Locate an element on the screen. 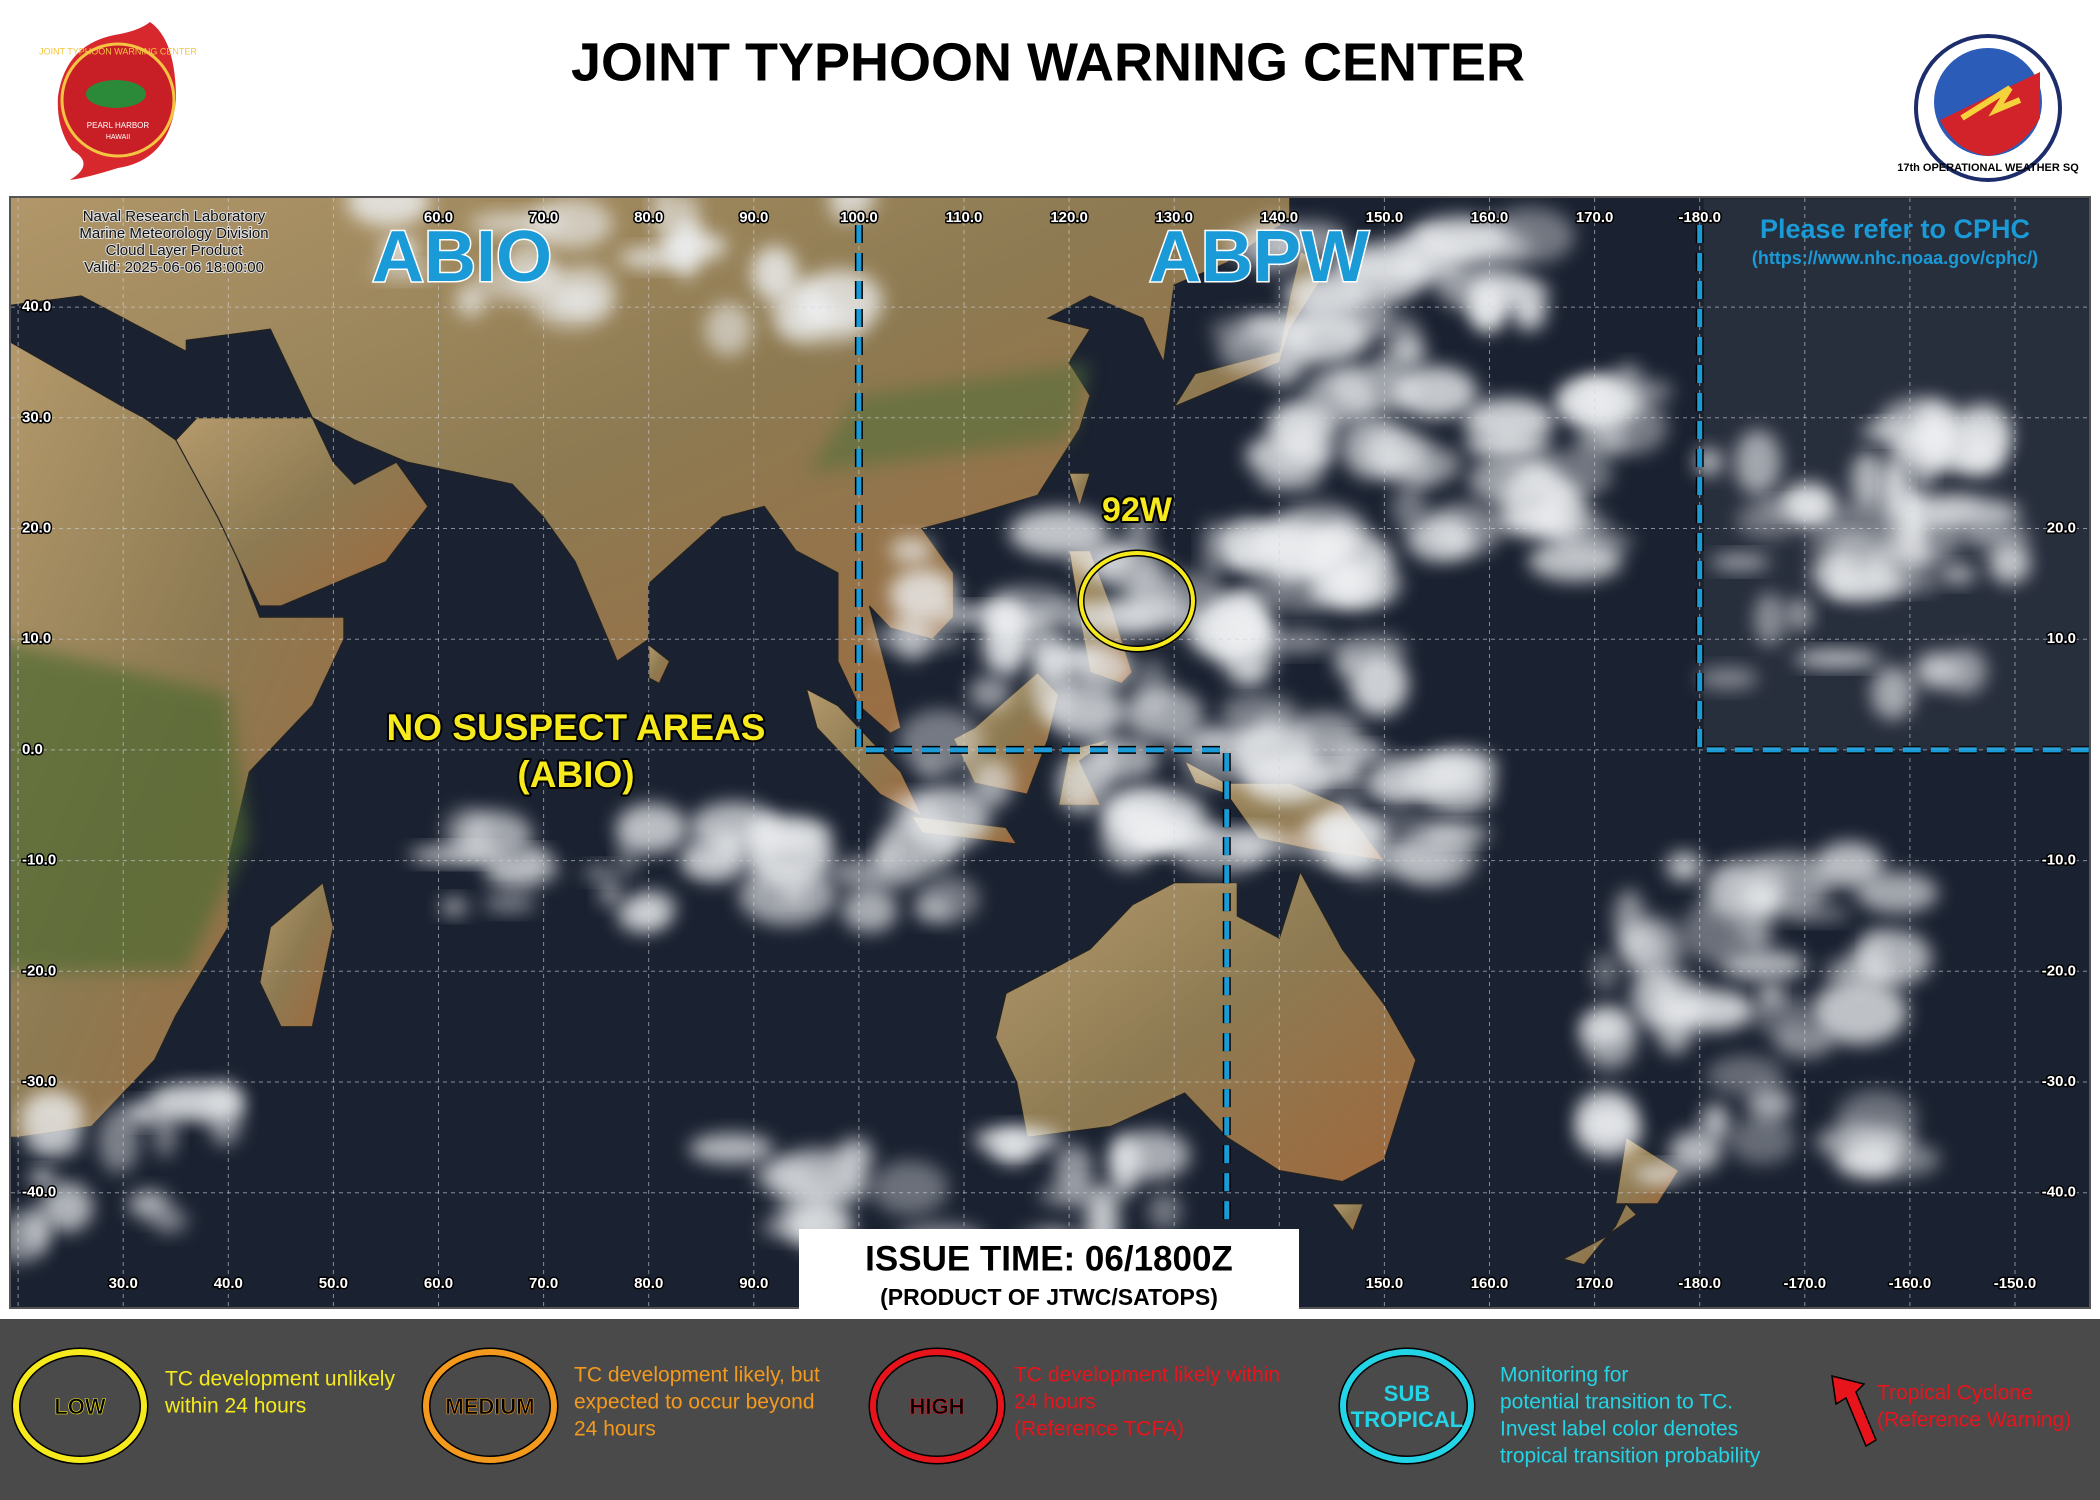 The height and width of the screenshot is (1500, 2100). tick-label: -40.0 is located at coordinates (39, 1192).